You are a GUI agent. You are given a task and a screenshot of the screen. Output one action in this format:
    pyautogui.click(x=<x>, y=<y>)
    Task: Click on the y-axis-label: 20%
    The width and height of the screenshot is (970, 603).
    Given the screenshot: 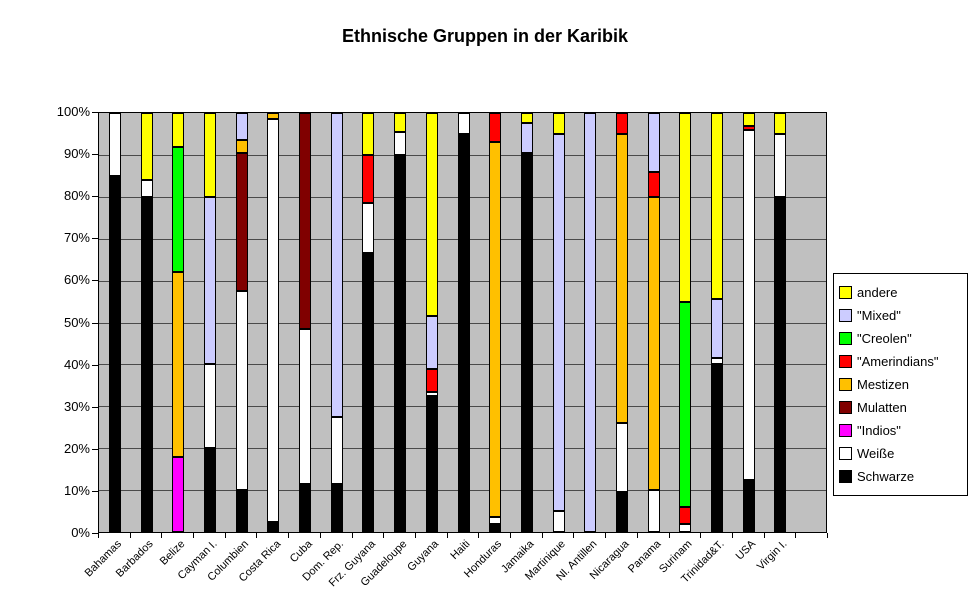 What is the action you would take?
    pyautogui.click(x=76, y=448)
    